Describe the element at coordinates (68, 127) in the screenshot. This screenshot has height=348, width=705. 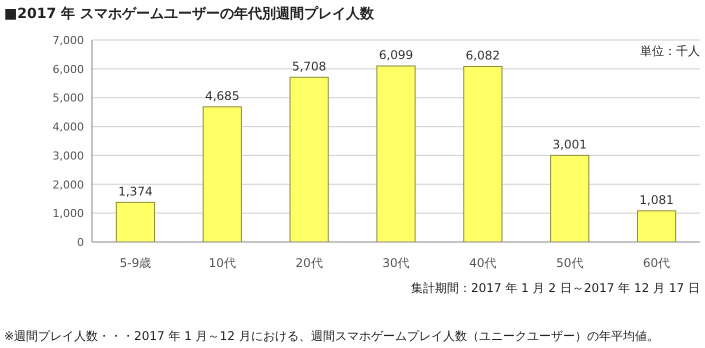
I see `y-tick-label: 4,000` at that location.